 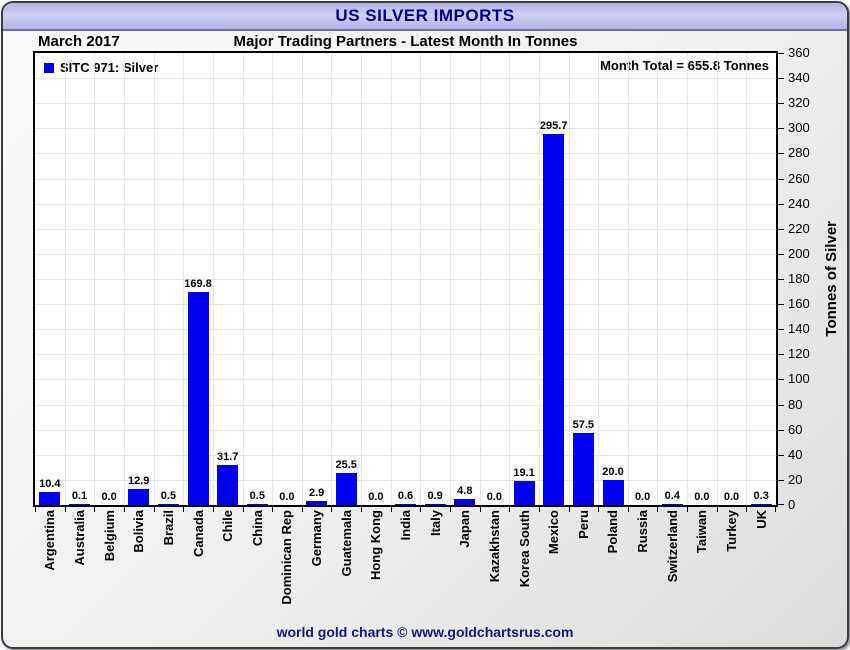 What do you see at coordinates (799, 329) in the screenshot?
I see `y-tick-label: 140` at bounding box center [799, 329].